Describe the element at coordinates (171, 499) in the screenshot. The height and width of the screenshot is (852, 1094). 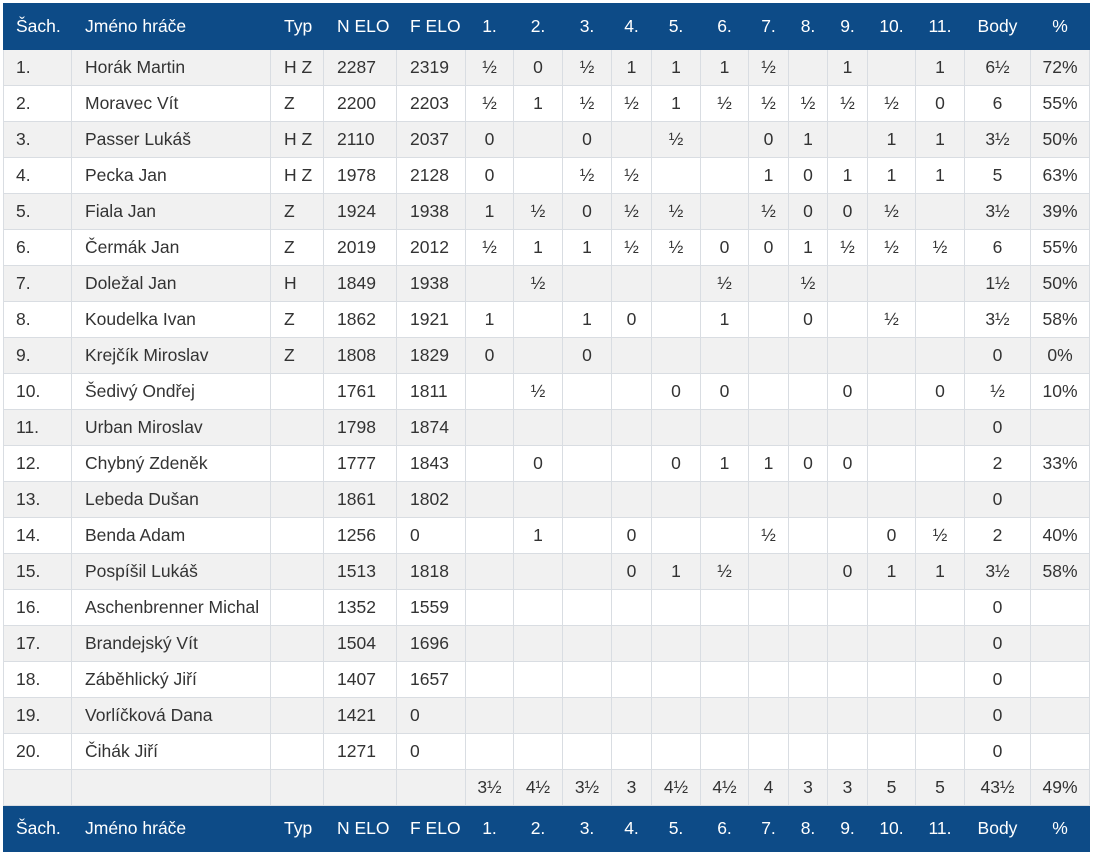
I see `cell-player-name: Lebeda Dušan` at that location.